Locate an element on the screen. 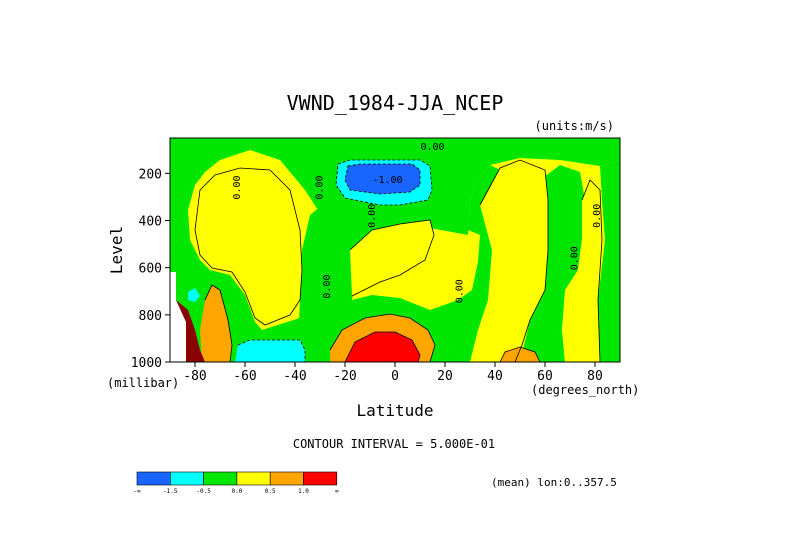 This screenshot has width=789, height=558. x-unit-label: (degrees_north) is located at coordinates (585, 390).